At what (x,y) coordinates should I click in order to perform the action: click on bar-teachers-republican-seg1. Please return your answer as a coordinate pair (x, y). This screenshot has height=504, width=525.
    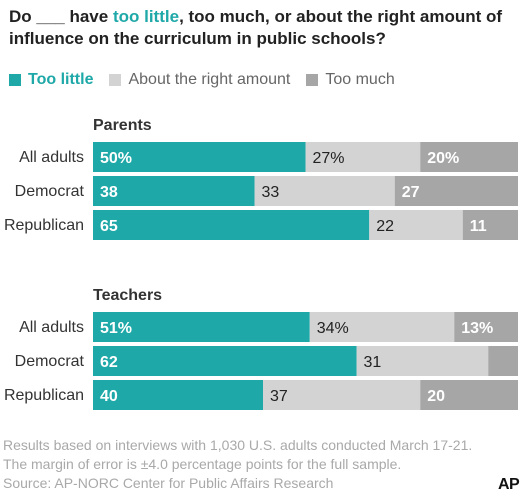
    Looking at the image, I should click on (342, 395).